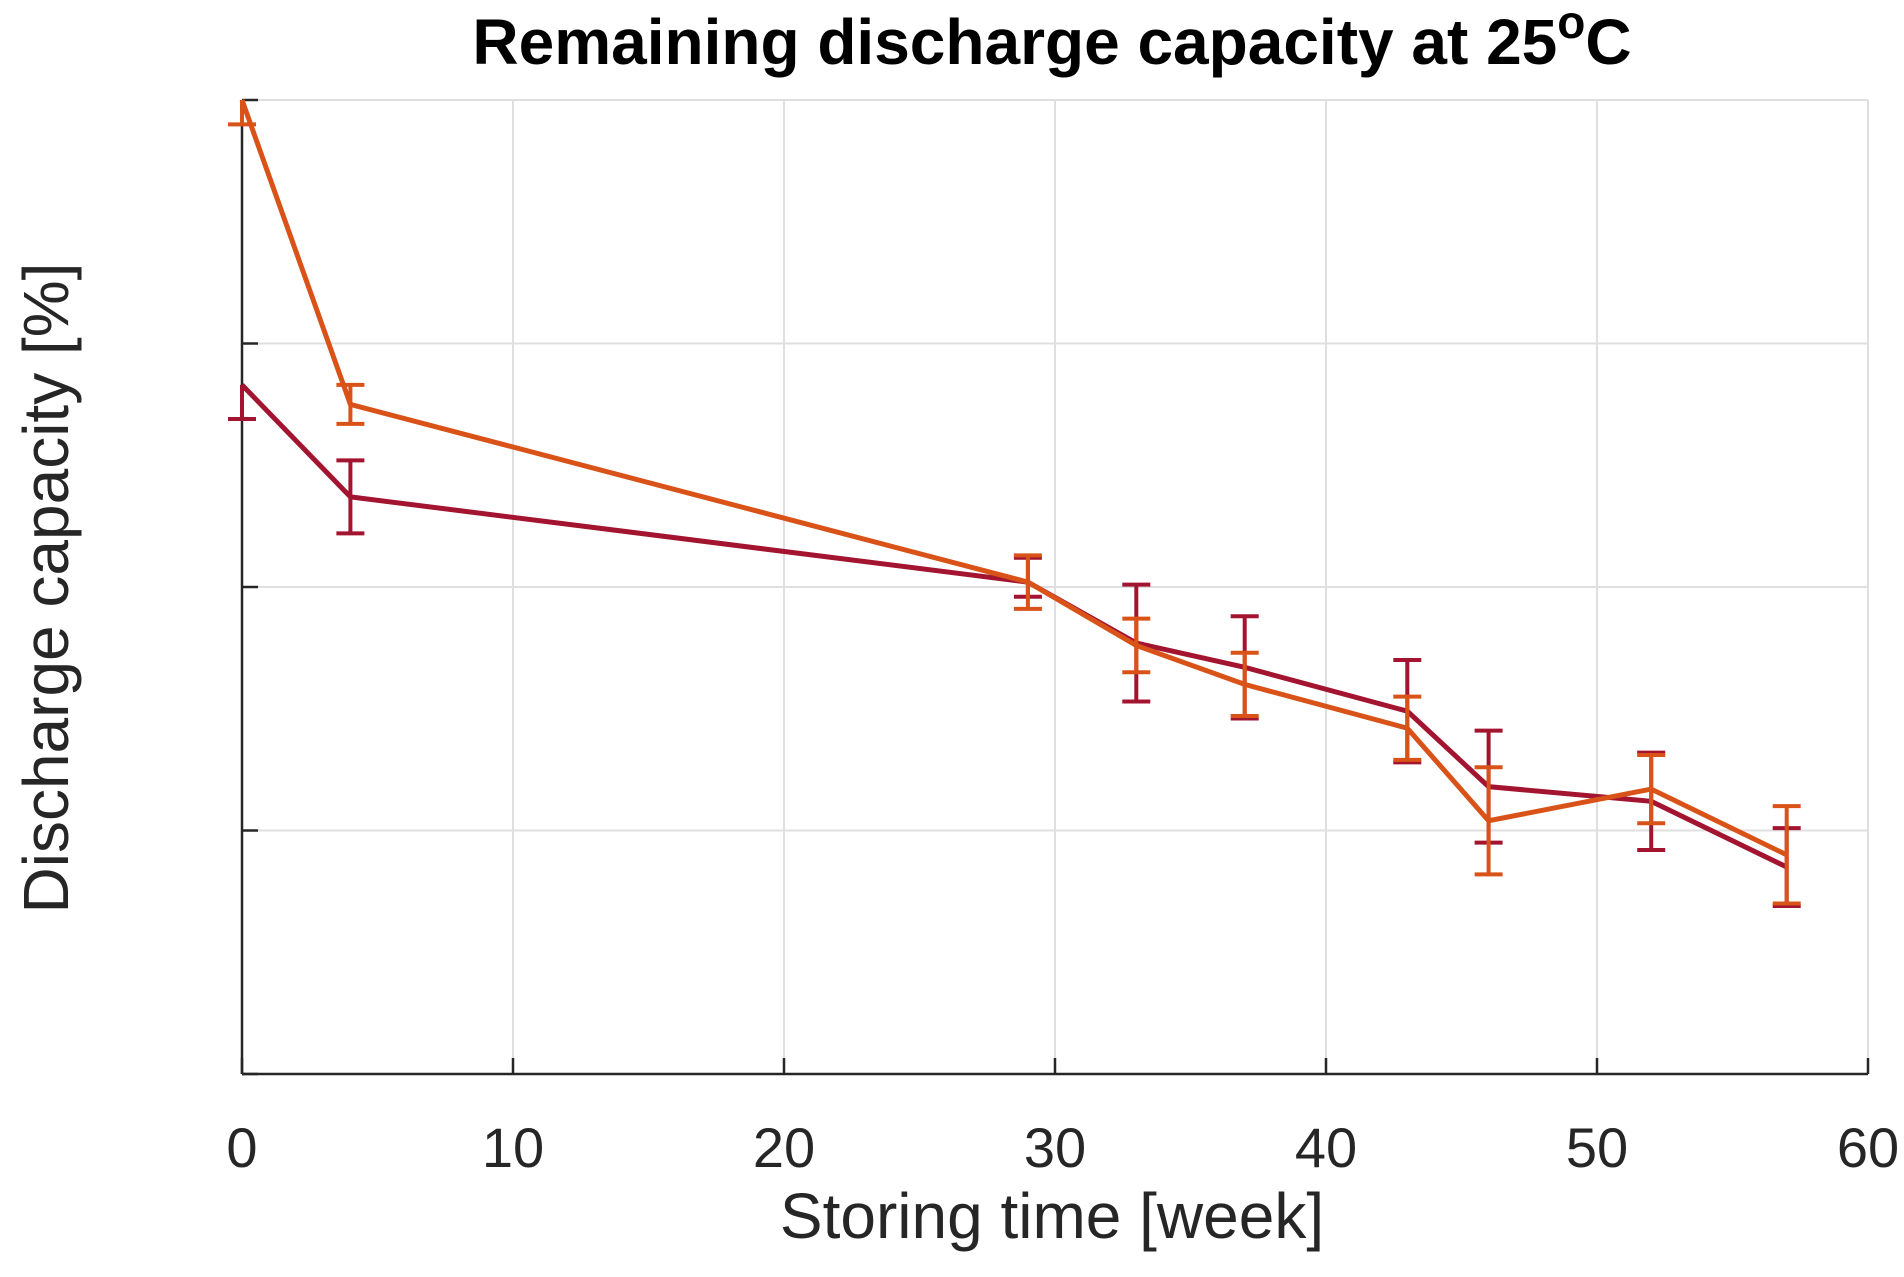 The width and height of the screenshot is (1904, 1277). Describe the element at coordinates (784, 1147) in the screenshot. I see `x-tick-label-2: 20` at that location.